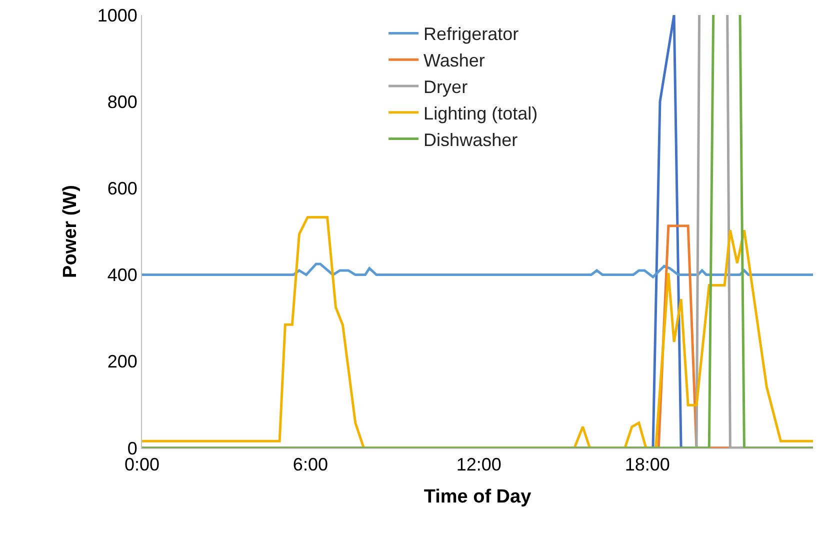 The height and width of the screenshot is (537, 819). Describe the element at coordinates (471, 34) in the screenshot. I see `legend-label: Refrigerator` at that location.